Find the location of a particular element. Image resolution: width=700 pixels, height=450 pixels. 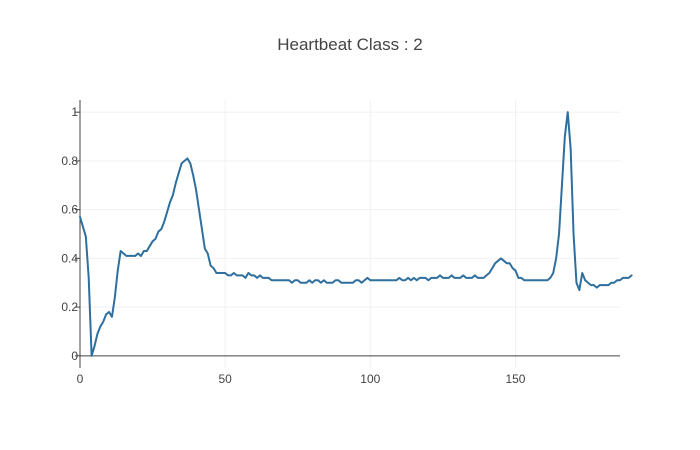

chart-title: Heartbeat Class : 2 is located at coordinates (350, 44).